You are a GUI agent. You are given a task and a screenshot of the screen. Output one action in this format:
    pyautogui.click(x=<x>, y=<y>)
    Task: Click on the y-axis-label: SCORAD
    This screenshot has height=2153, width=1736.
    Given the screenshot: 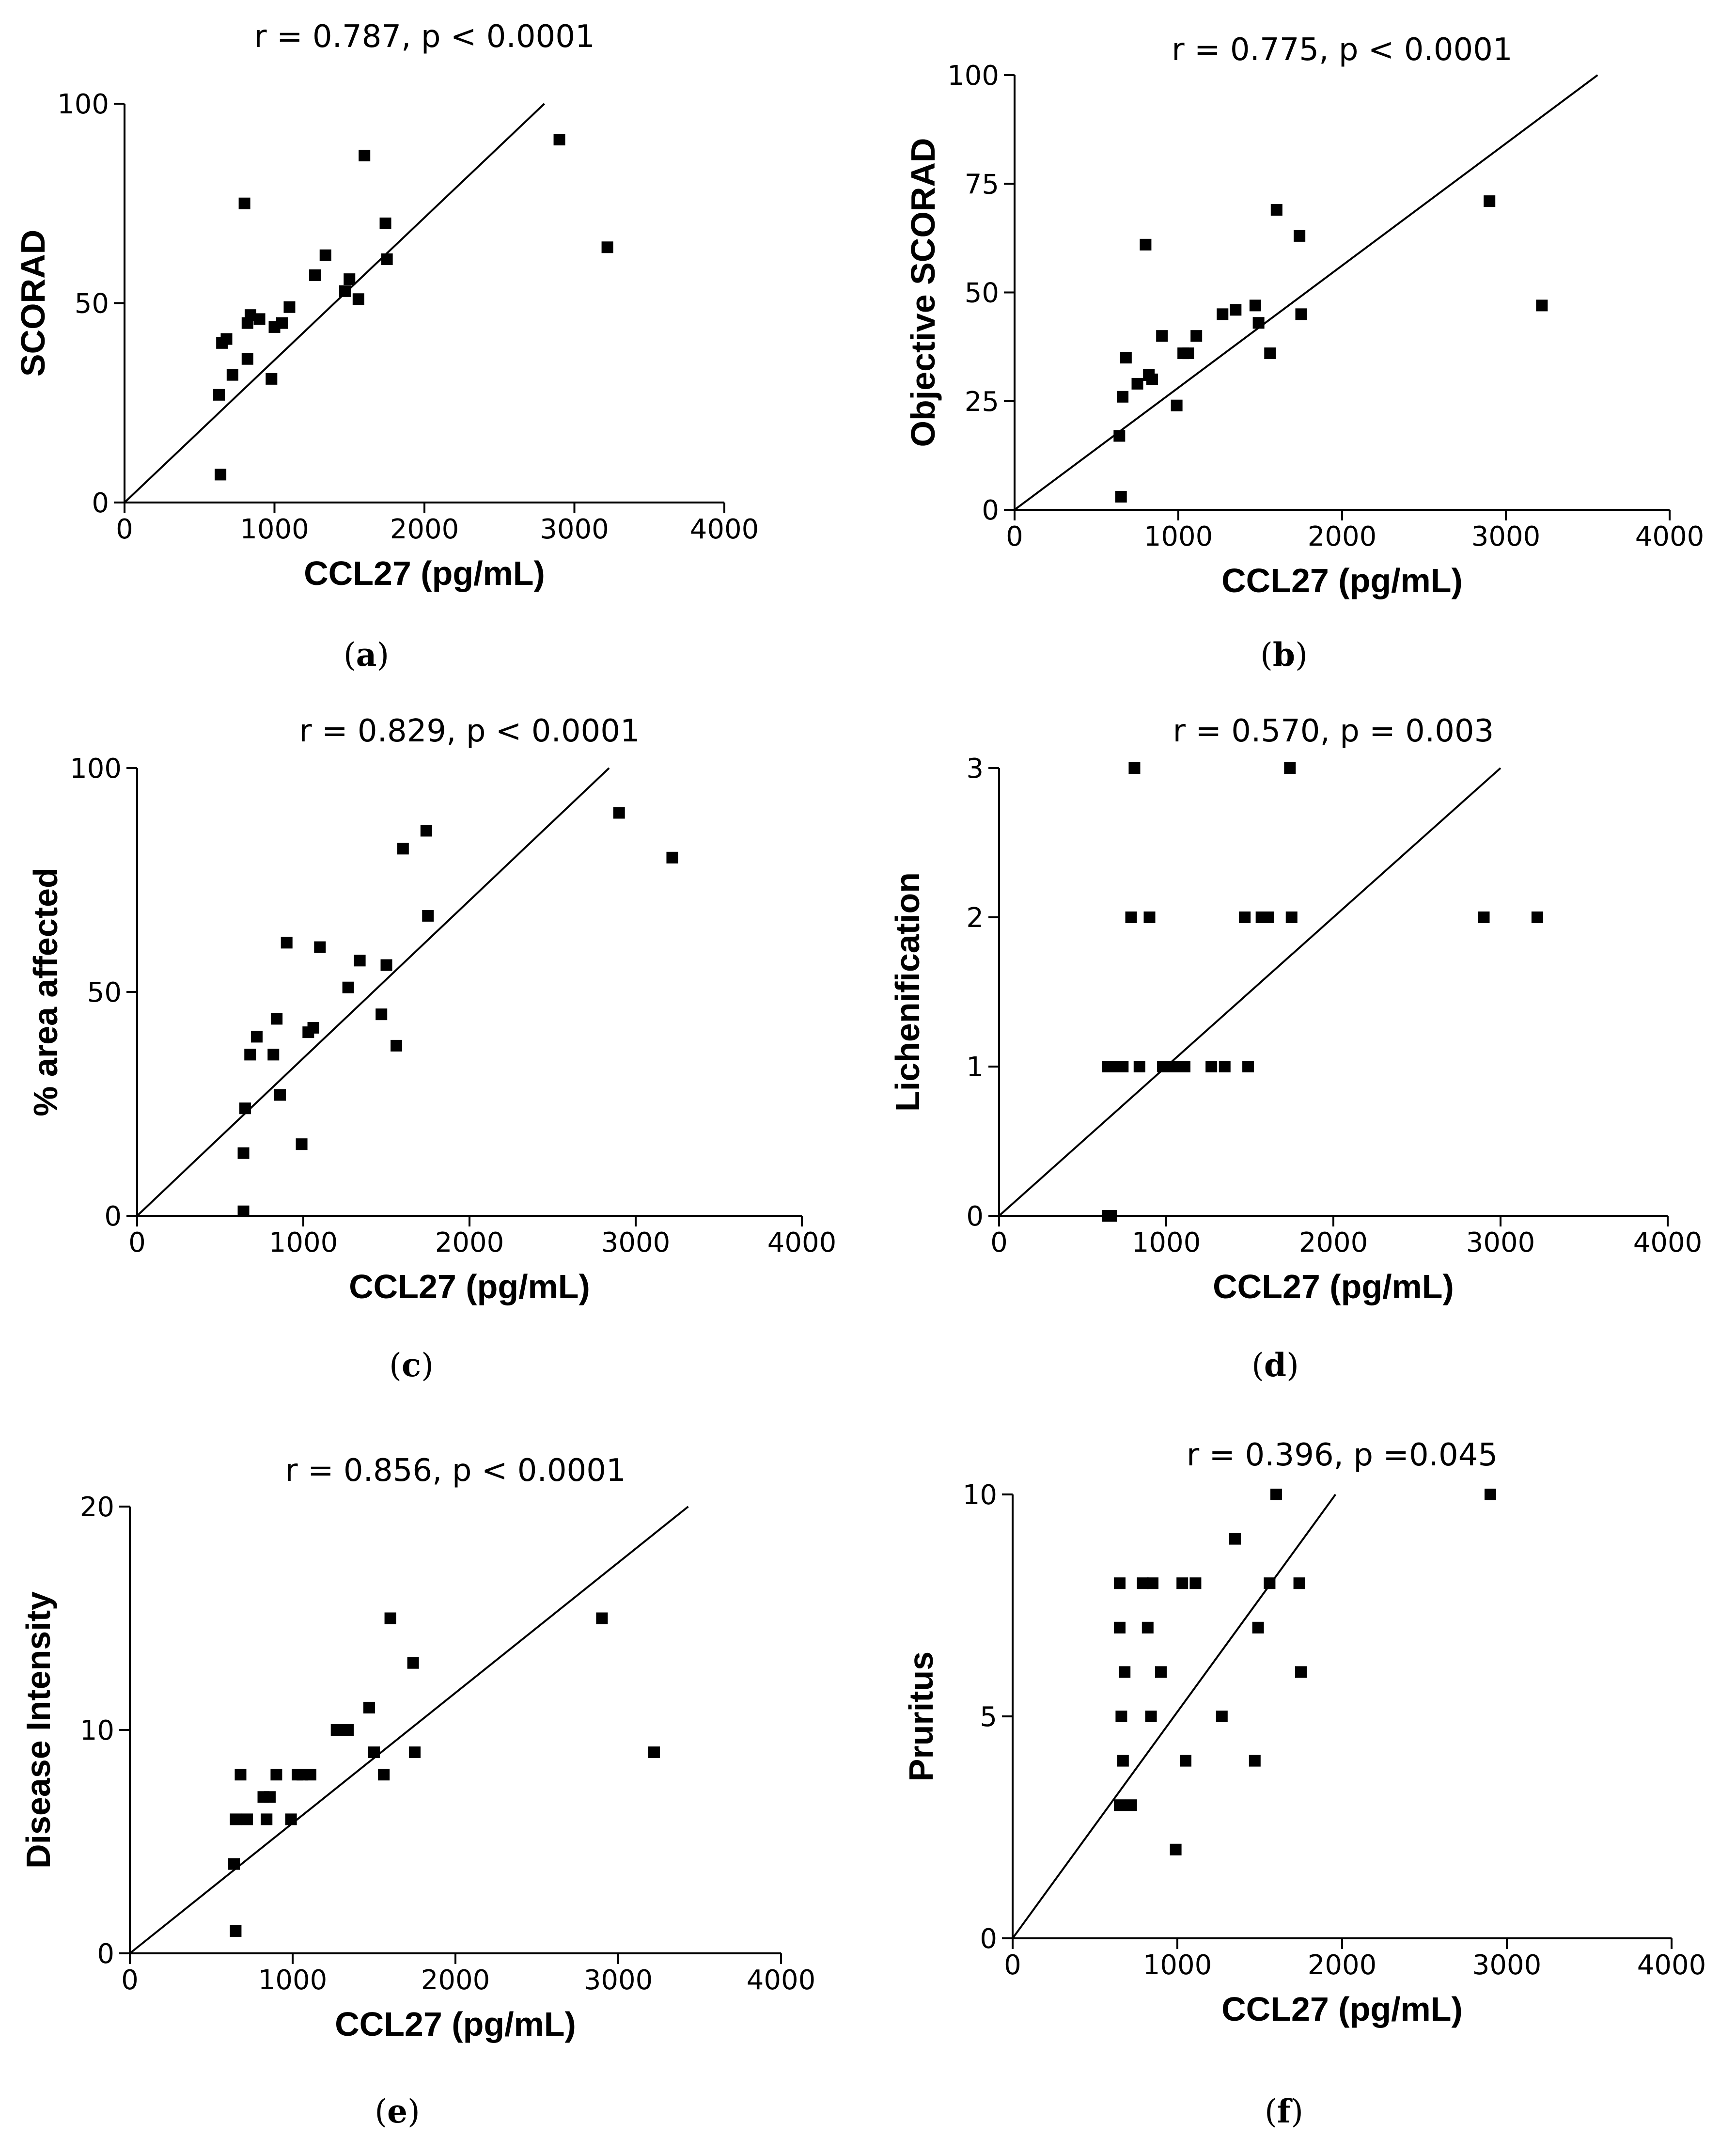 What is the action you would take?
    pyautogui.click(x=33, y=303)
    